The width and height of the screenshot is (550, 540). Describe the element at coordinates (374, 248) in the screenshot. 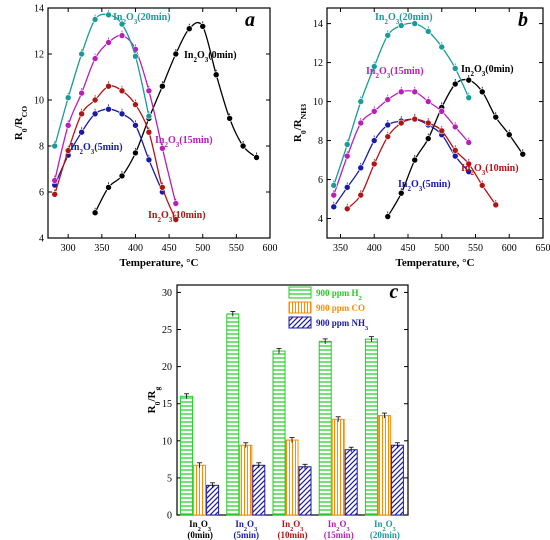

I see `x-tick-label: 400` at that location.